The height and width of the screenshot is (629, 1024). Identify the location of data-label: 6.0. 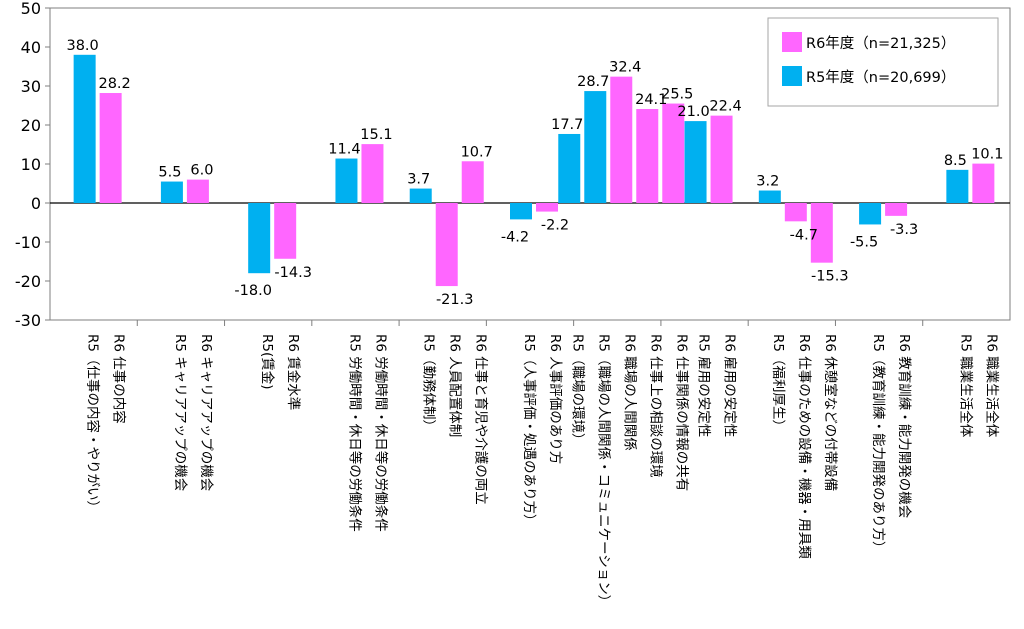
(201, 171).